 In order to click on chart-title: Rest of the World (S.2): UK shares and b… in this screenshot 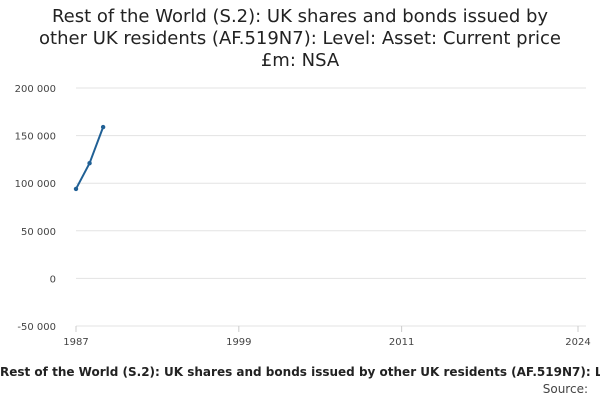, I will do `click(300, 38)`.